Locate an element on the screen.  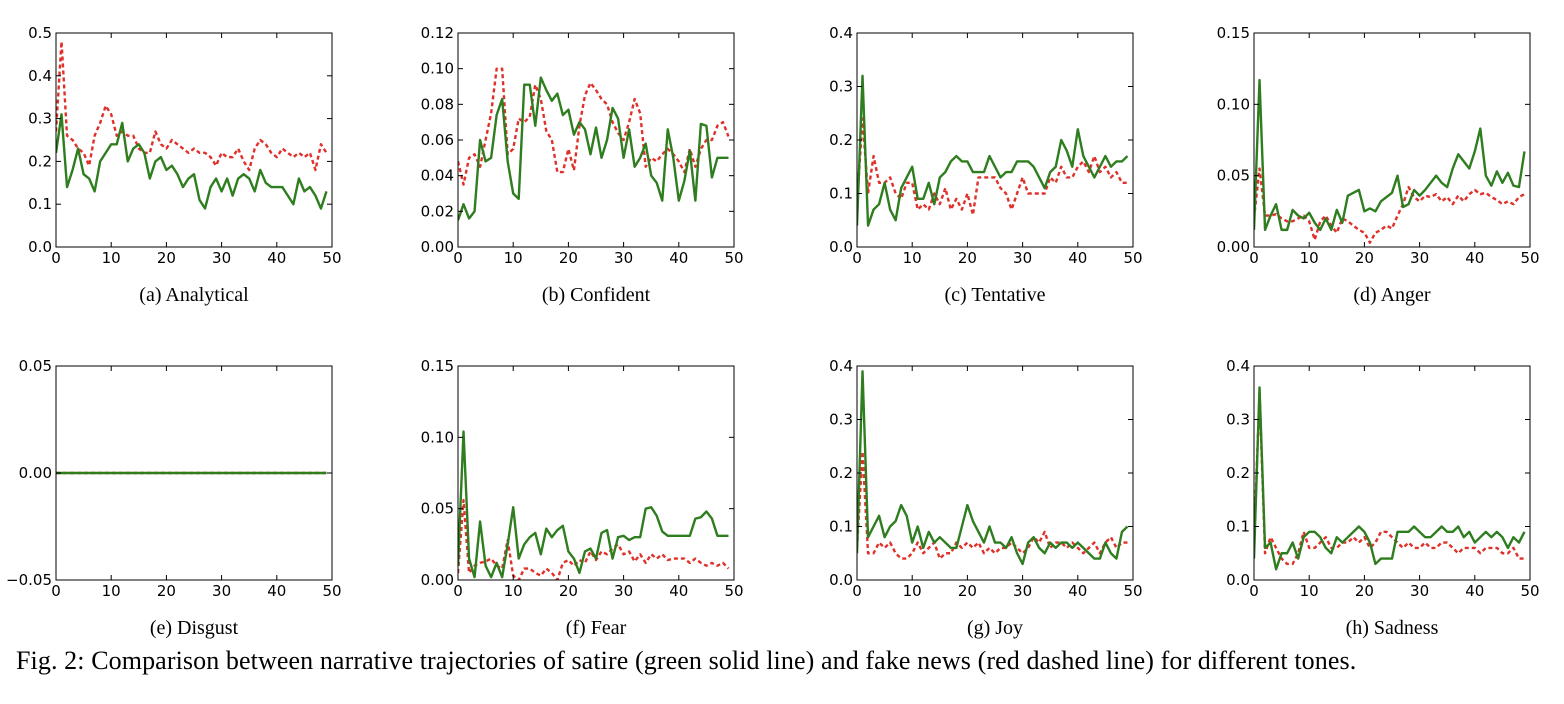
y-tick-label: 0.02 is located at coordinates (437, 211).